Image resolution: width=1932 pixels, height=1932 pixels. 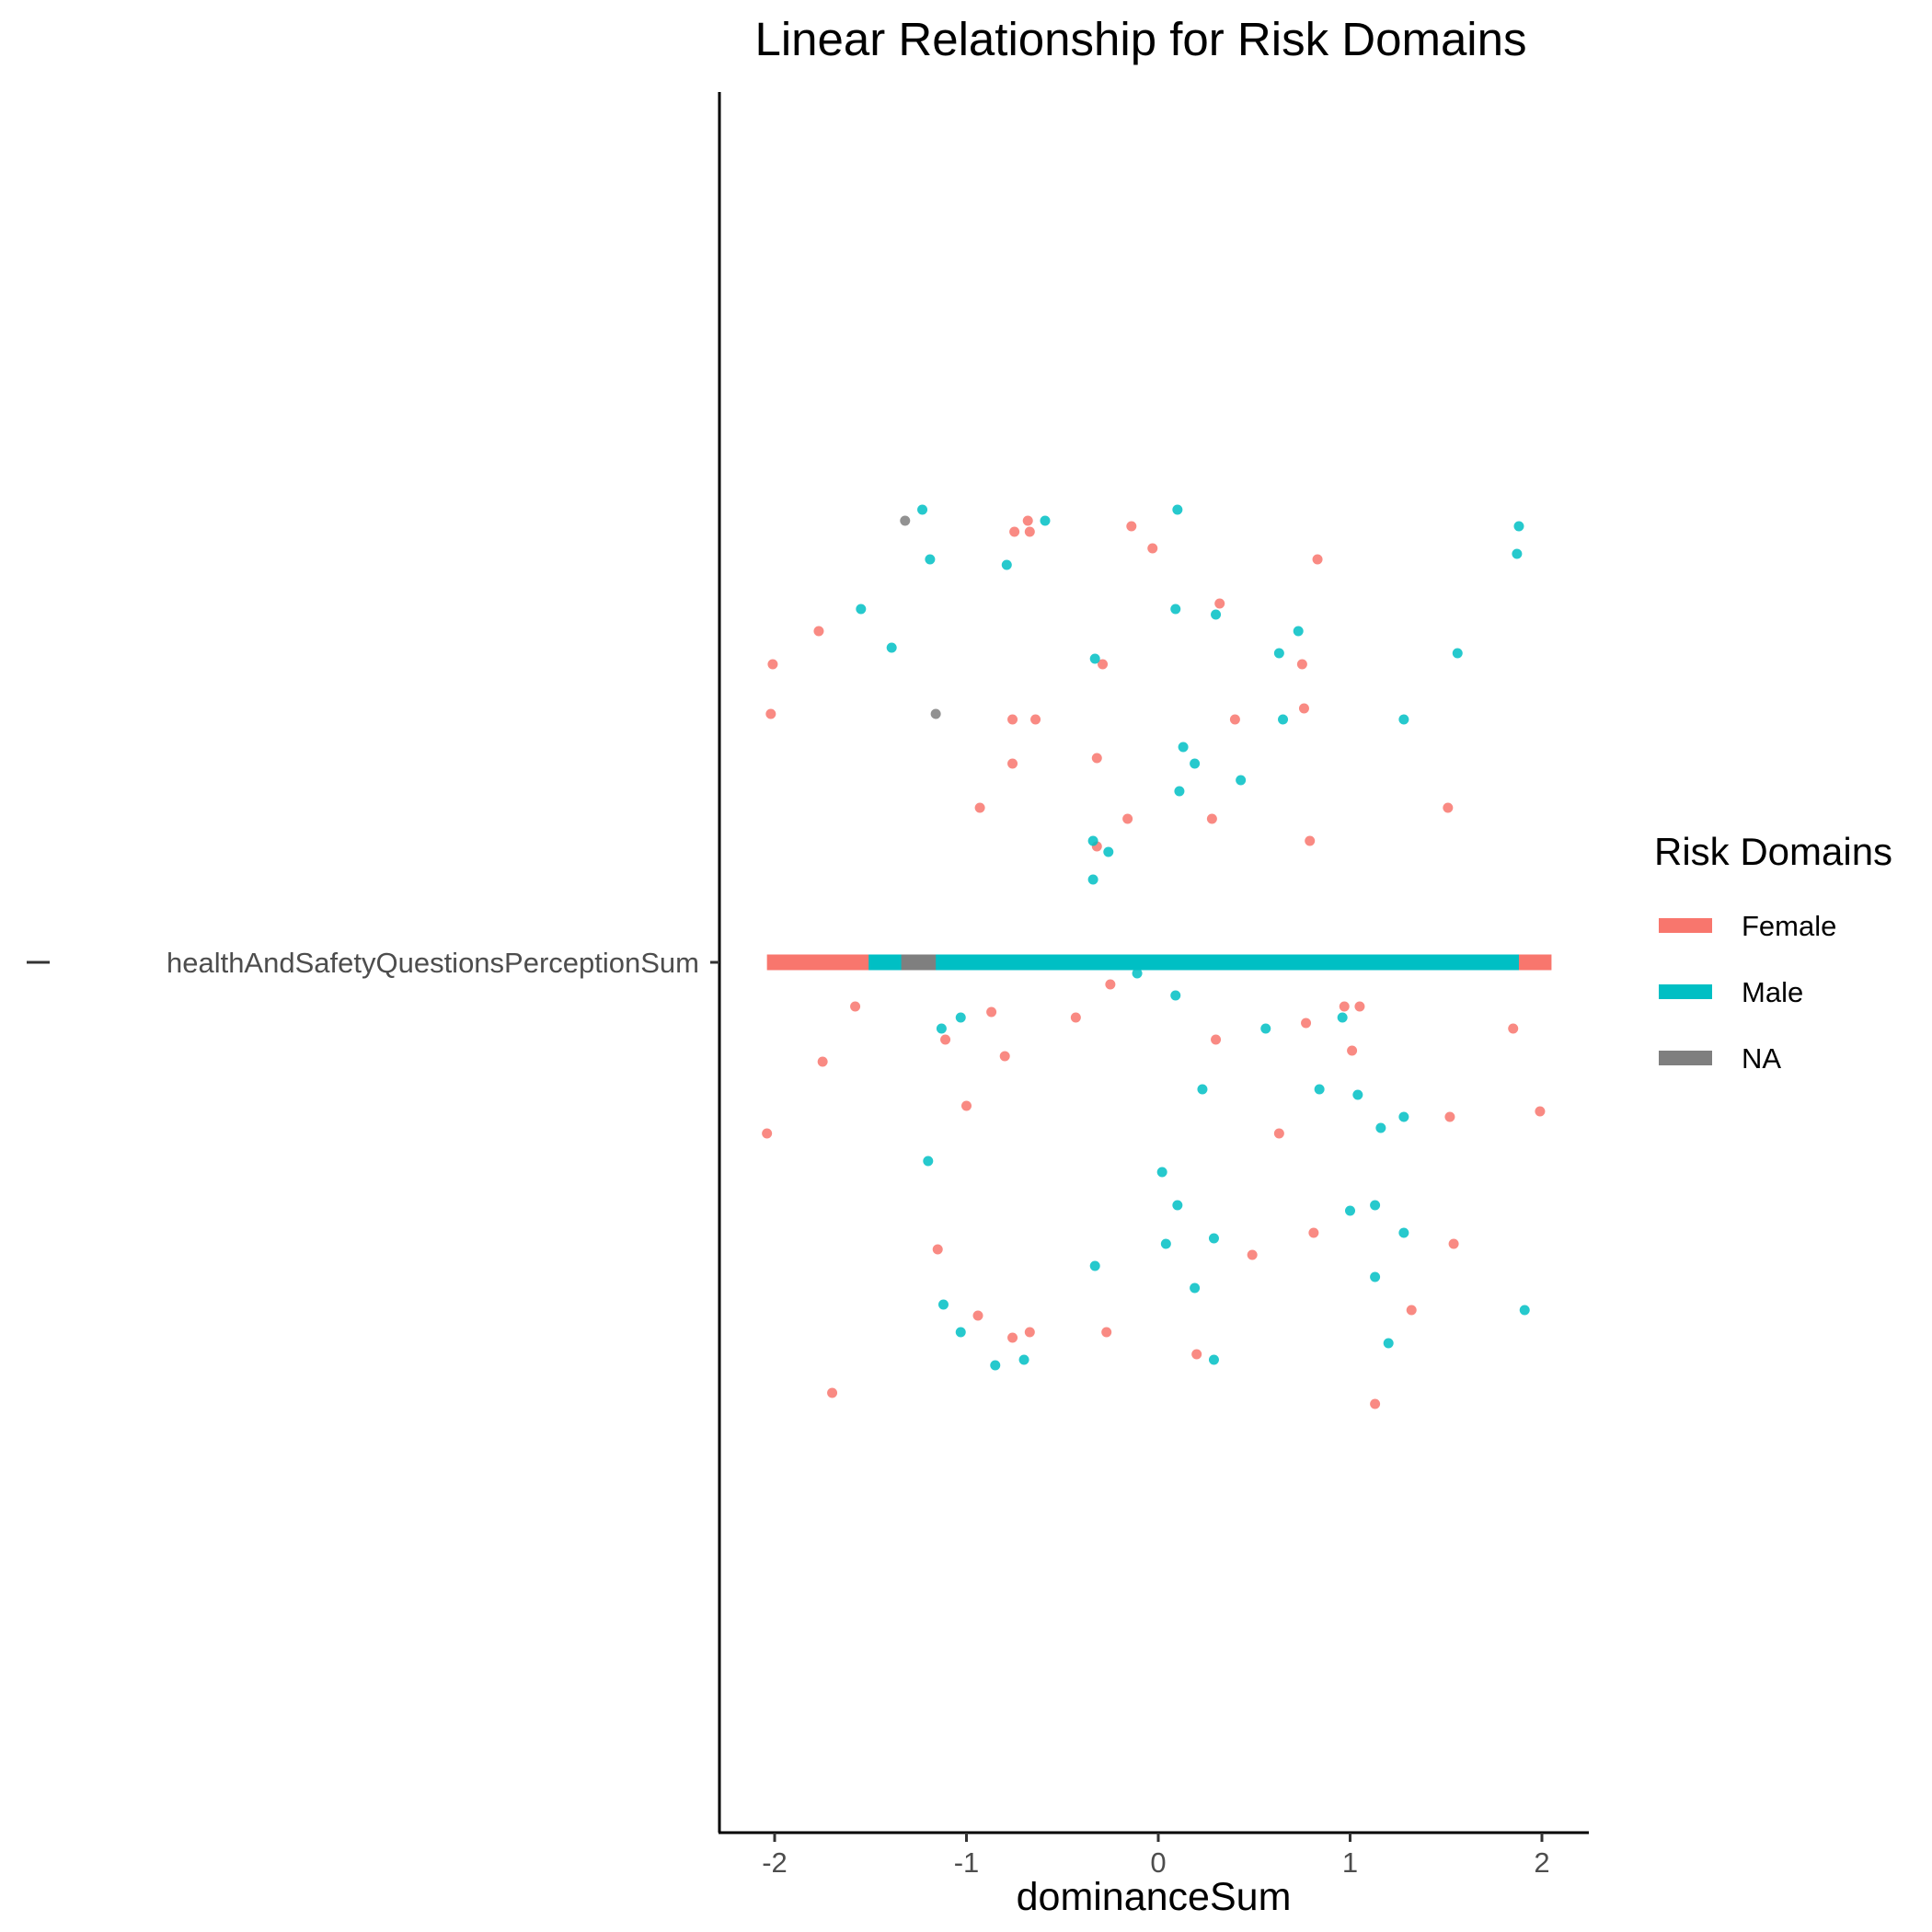 I want to click on x-axis-ticks: -2 -1 0 1 2, so click(x=1156, y=1856).